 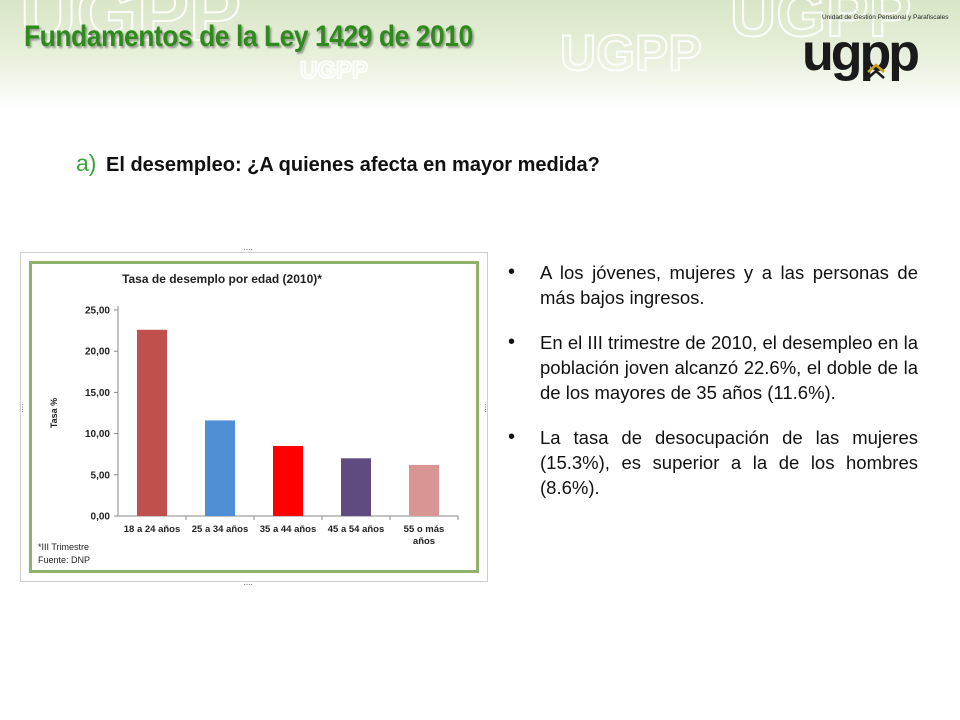 What do you see at coordinates (152, 529) in the screenshot?
I see `x-tick-label: 18 a 24 años` at bounding box center [152, 529].